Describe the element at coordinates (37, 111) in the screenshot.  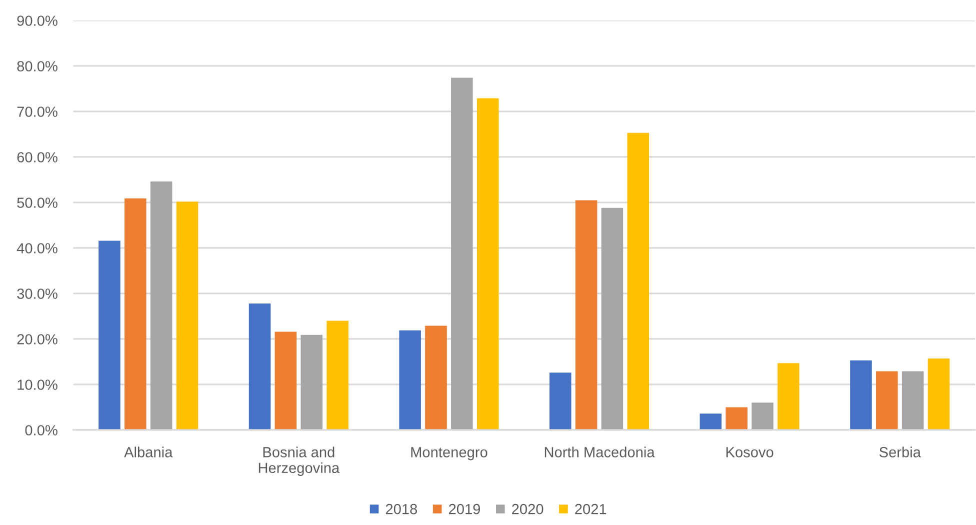
I see `y-tick-label: 70.0%` at that location.